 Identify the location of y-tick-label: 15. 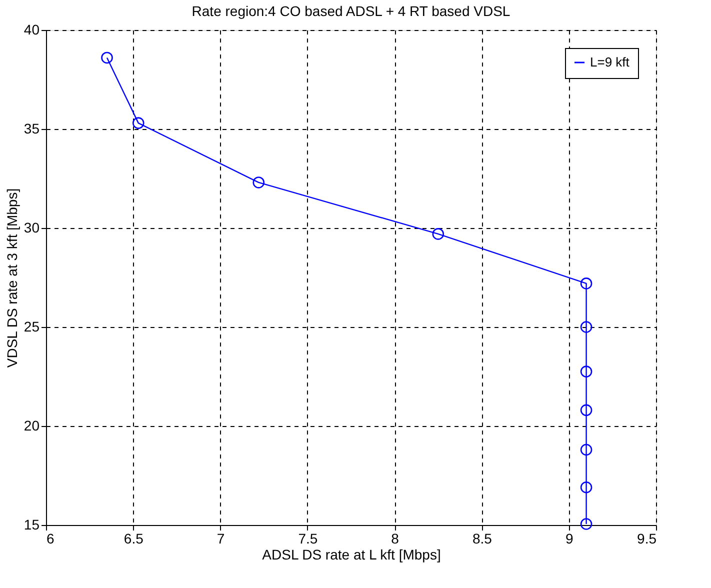
(32, 524).